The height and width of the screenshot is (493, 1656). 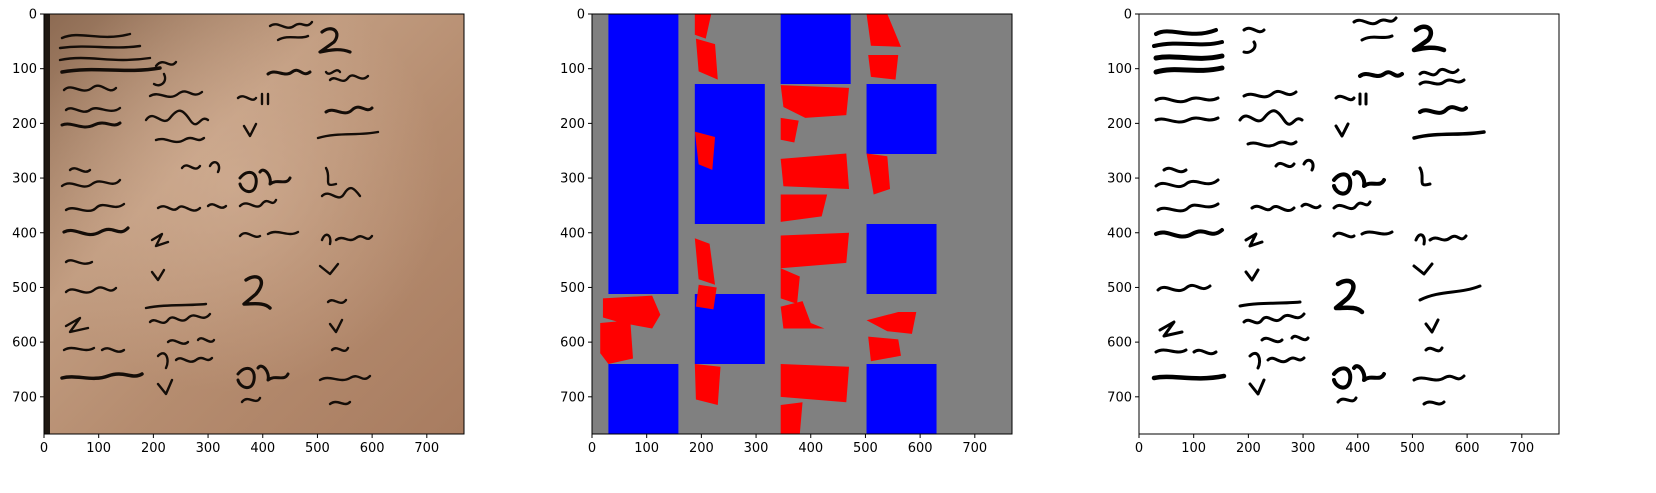 I want to click on dark-edge, so click(x=47, y=224).